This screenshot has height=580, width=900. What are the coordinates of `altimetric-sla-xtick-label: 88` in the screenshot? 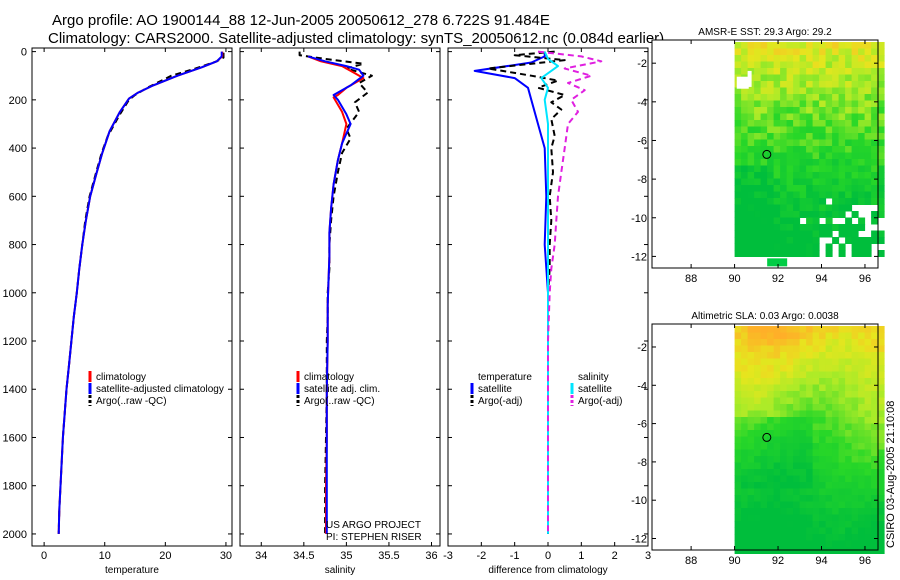 It's located at (691, 561).